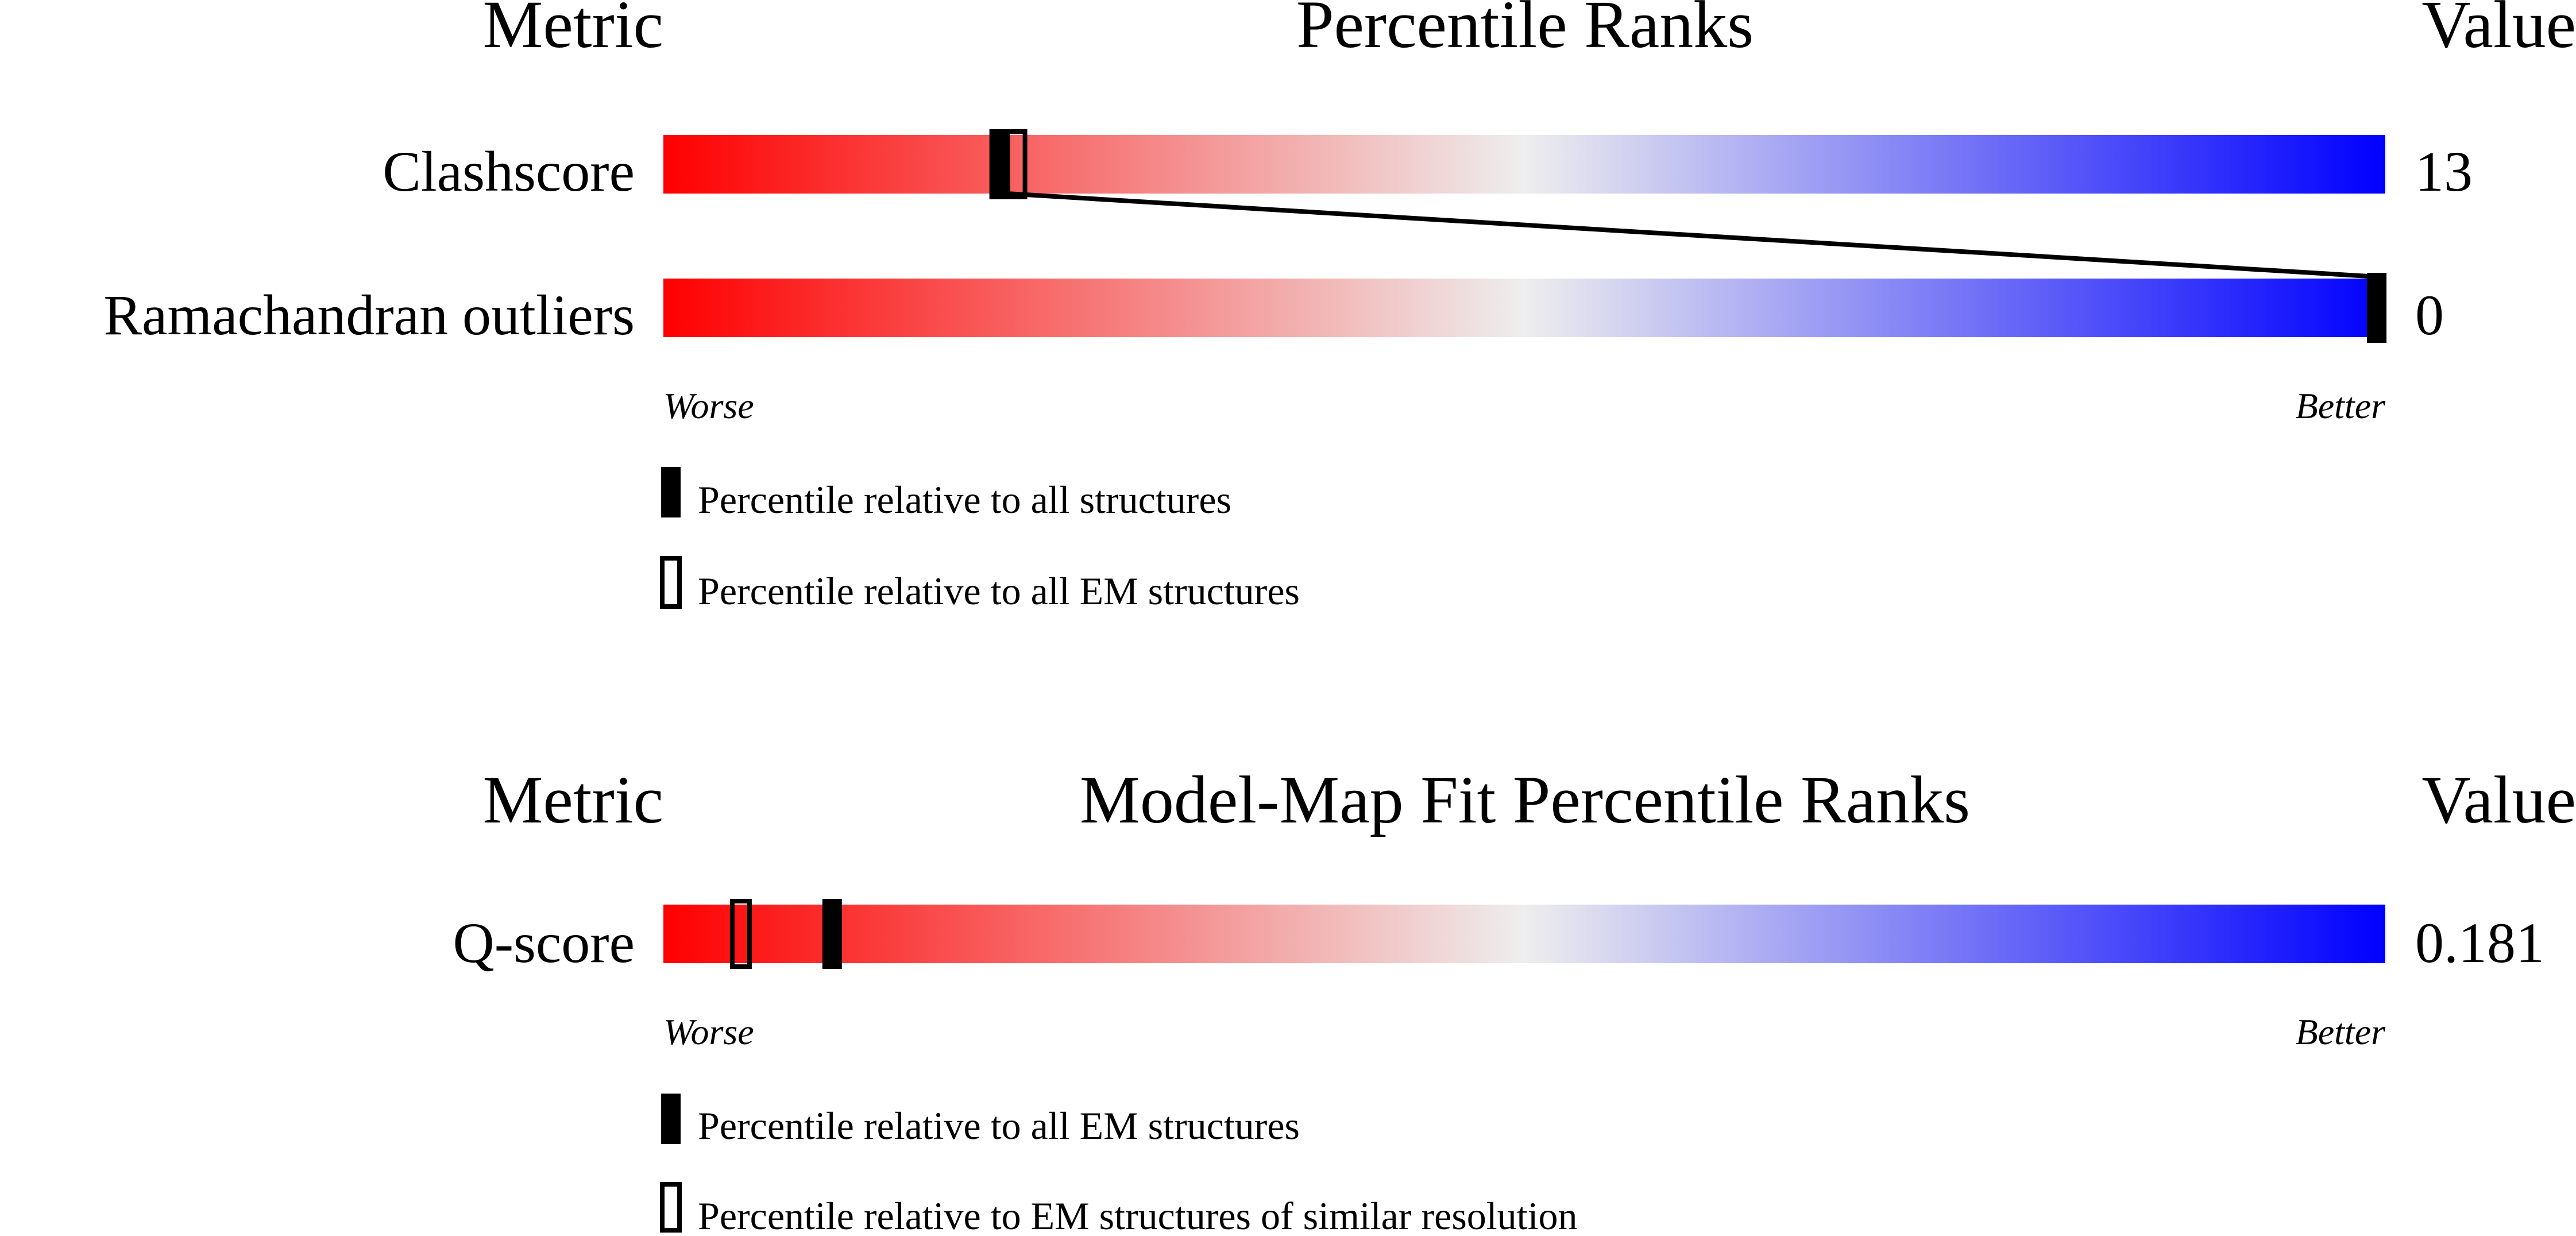  What do you see at coordinates (2498, 799) in the screenshot?
I see `value-header-2: Value` at bounding box center [2498, 799].